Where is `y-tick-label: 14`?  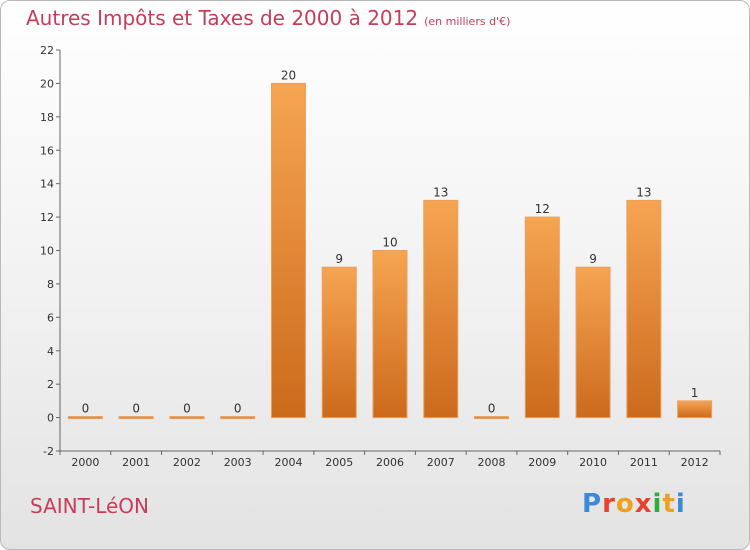 y-tick-label: 14 is located at coordinates (47, 184).